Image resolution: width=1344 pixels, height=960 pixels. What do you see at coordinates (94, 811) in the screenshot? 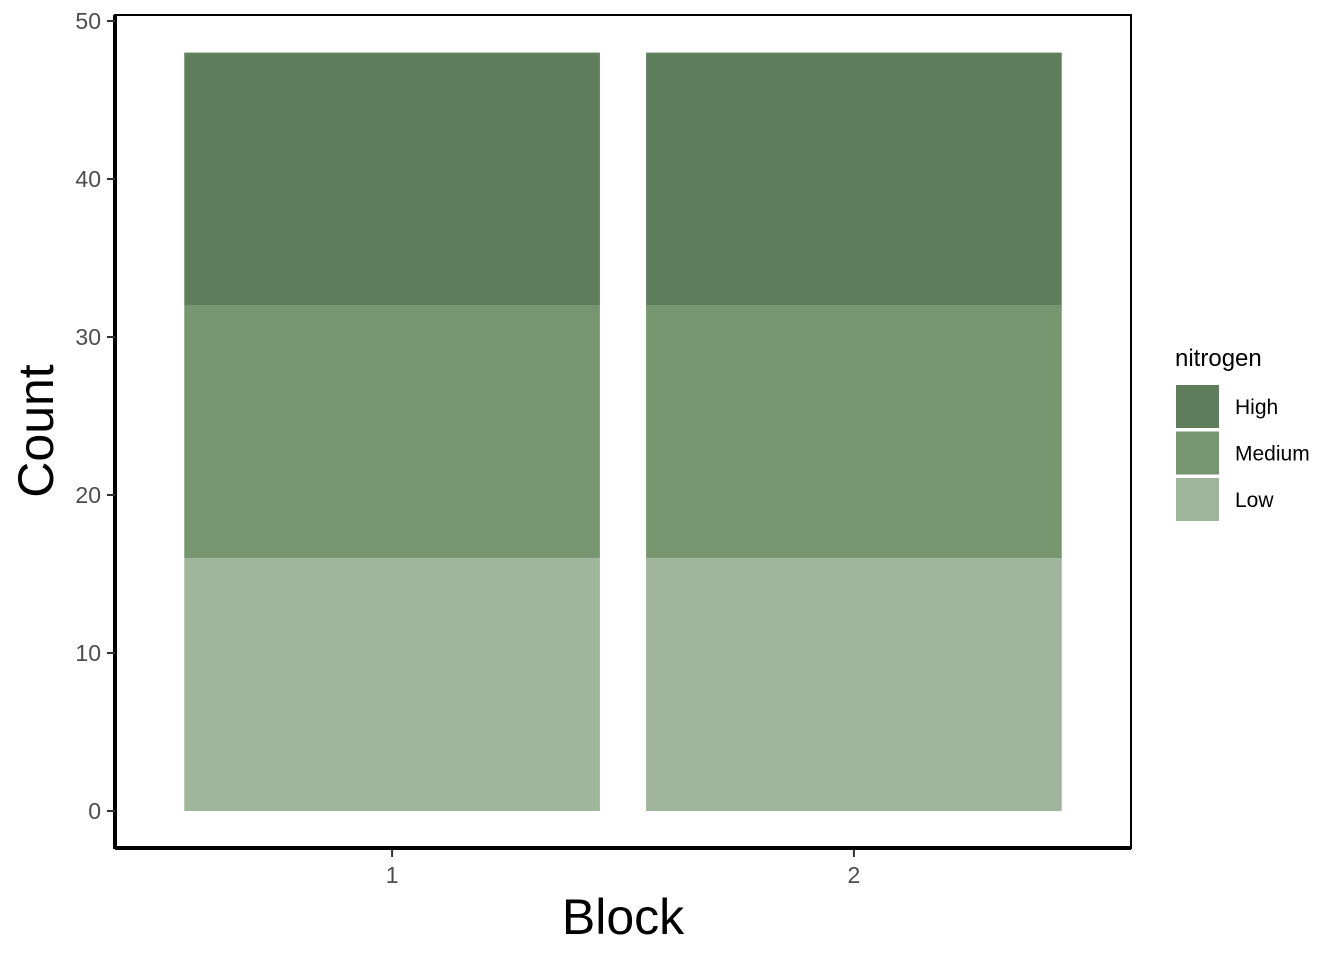
I see `y-tick-label: 0` at bounding box center [94, 811].